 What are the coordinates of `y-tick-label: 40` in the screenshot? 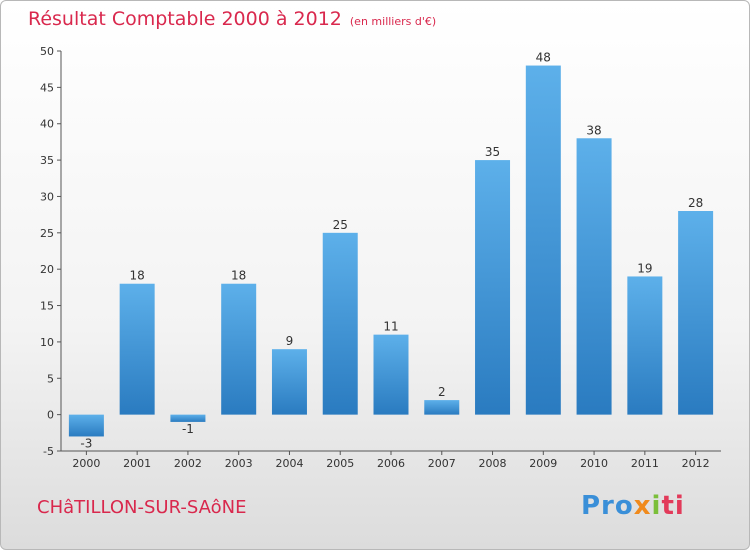 It's located at (47, 124).